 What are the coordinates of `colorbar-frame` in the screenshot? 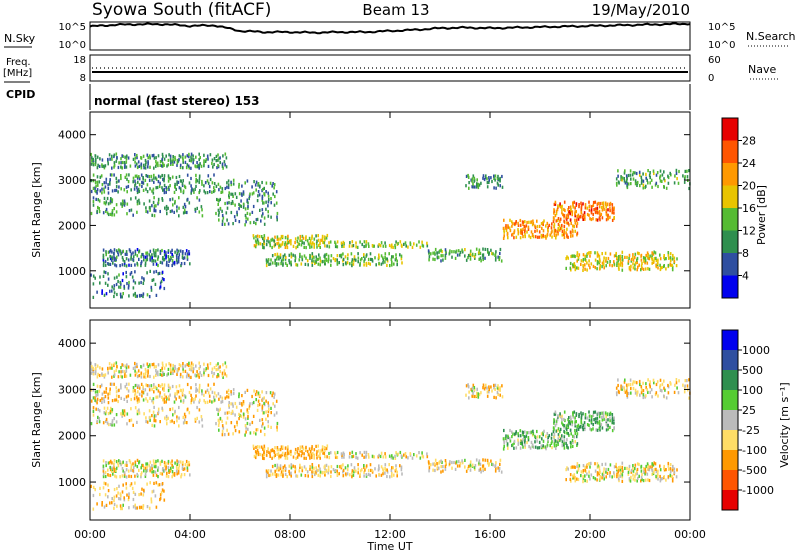 It's located at (730, 420).